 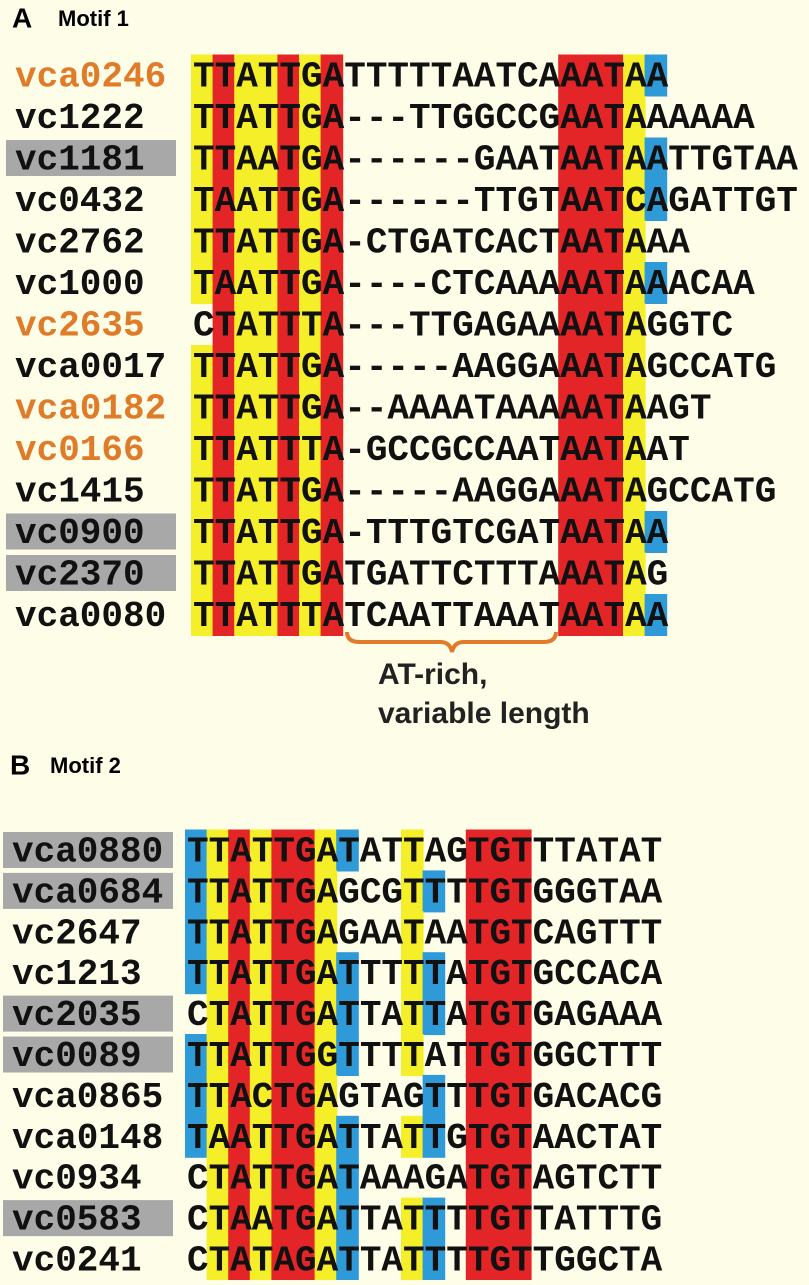 What do you see at coordinates (451, 642) in the screenshot?
I see `brace` at bounding box center [451, 642].